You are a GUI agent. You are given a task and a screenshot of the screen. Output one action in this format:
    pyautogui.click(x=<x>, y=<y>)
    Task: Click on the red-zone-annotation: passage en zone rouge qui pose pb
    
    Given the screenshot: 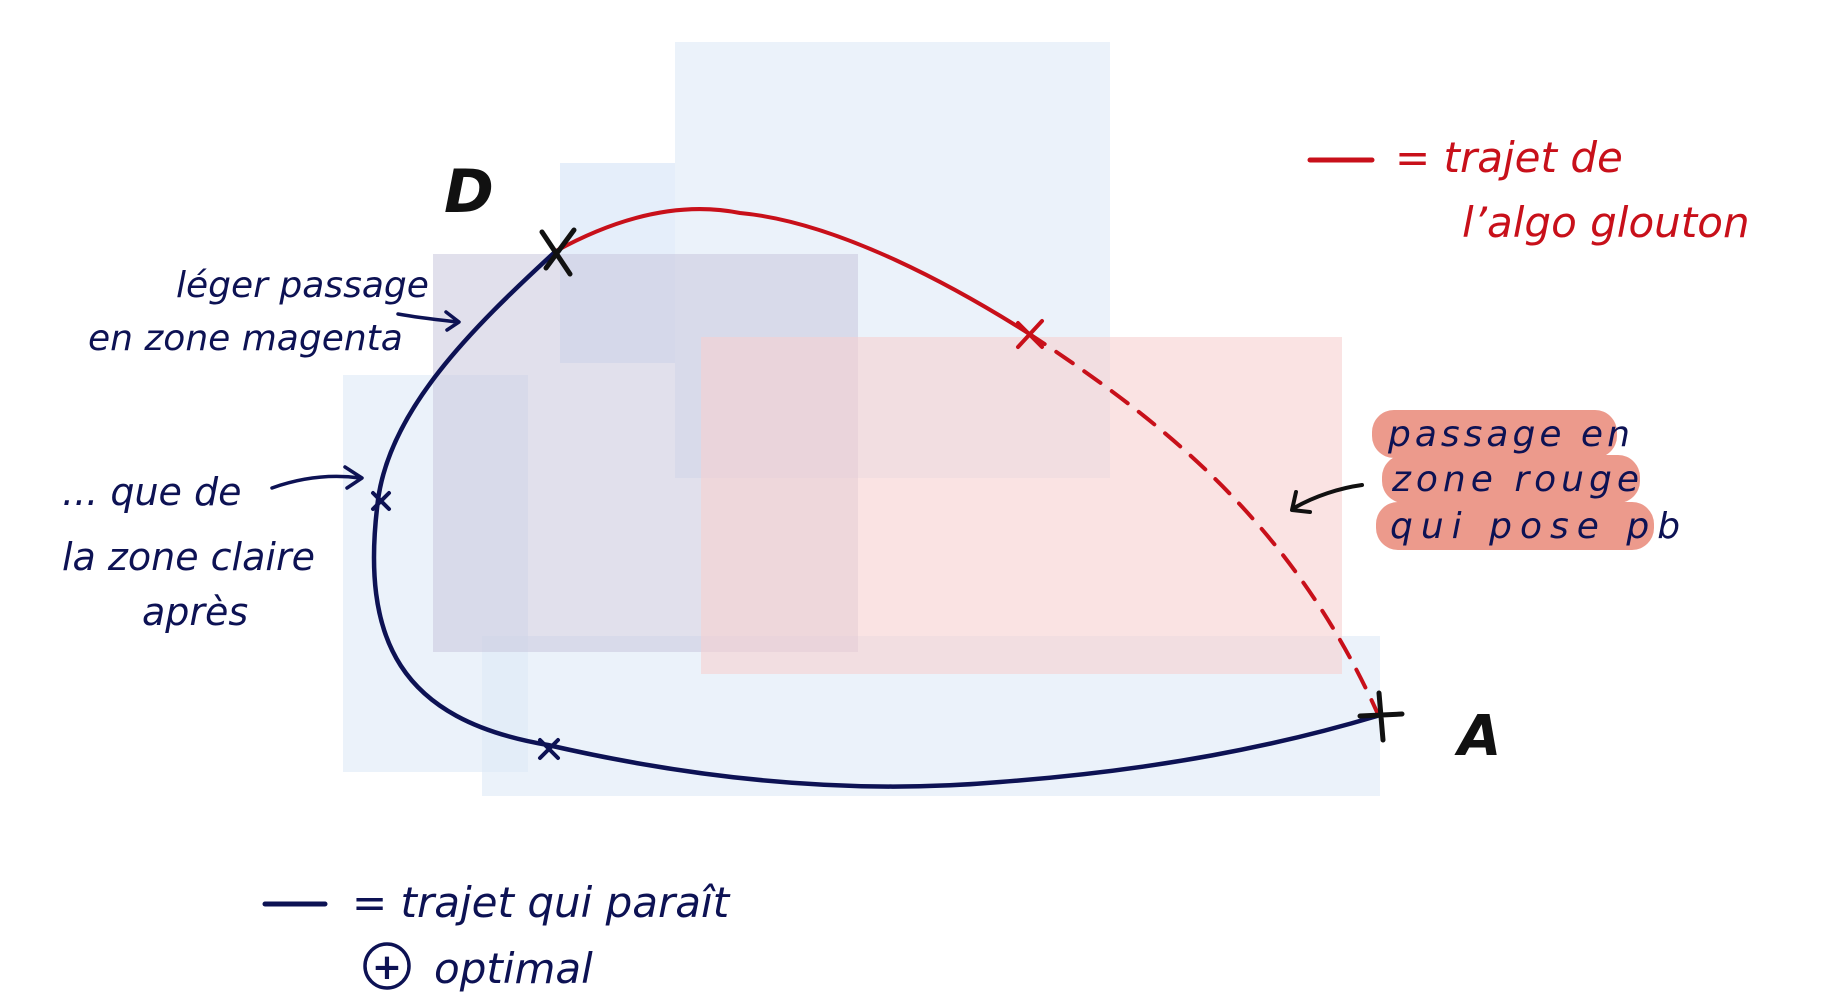 What is the action you would take?
    pyautogui.click(x=1489, y=480)
    